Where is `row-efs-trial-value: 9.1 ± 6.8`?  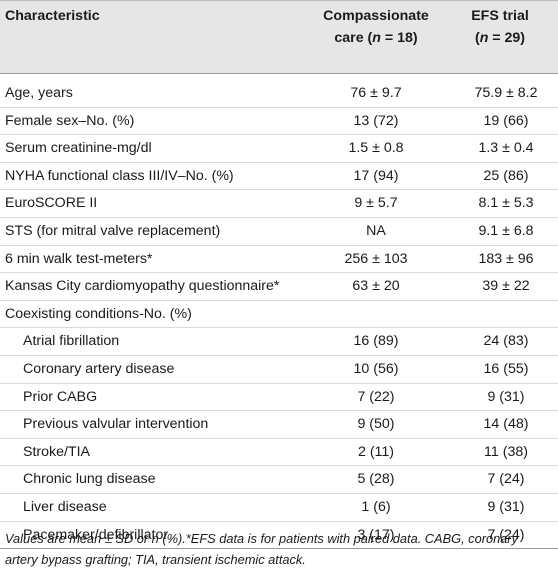 row-efs-trial-value: 9.1 ± 6.8 is located at coordinates (502, 231).